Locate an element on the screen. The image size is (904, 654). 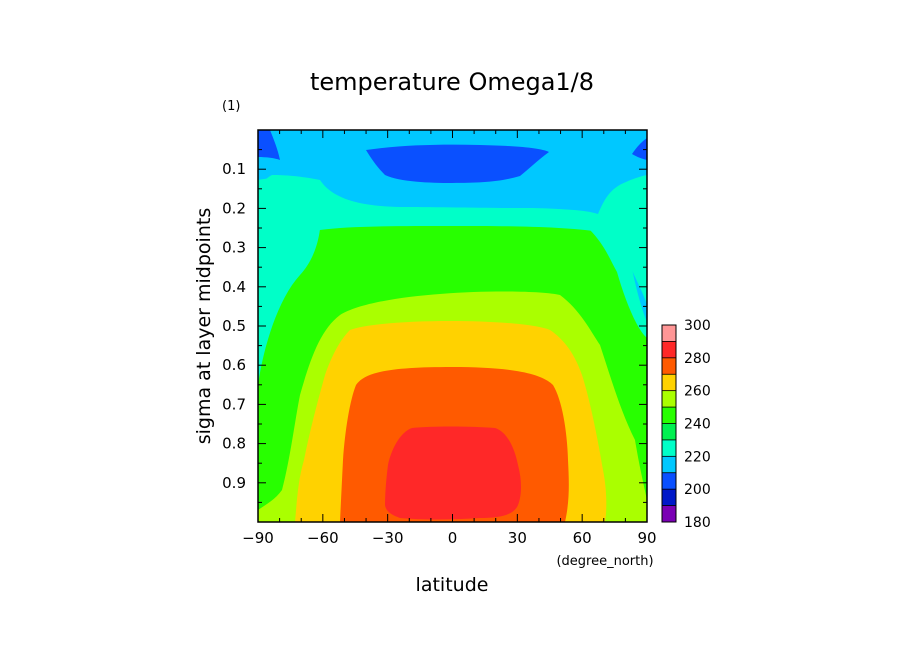
y-tick-label: 0.7 is located at coordinates (234, 404).